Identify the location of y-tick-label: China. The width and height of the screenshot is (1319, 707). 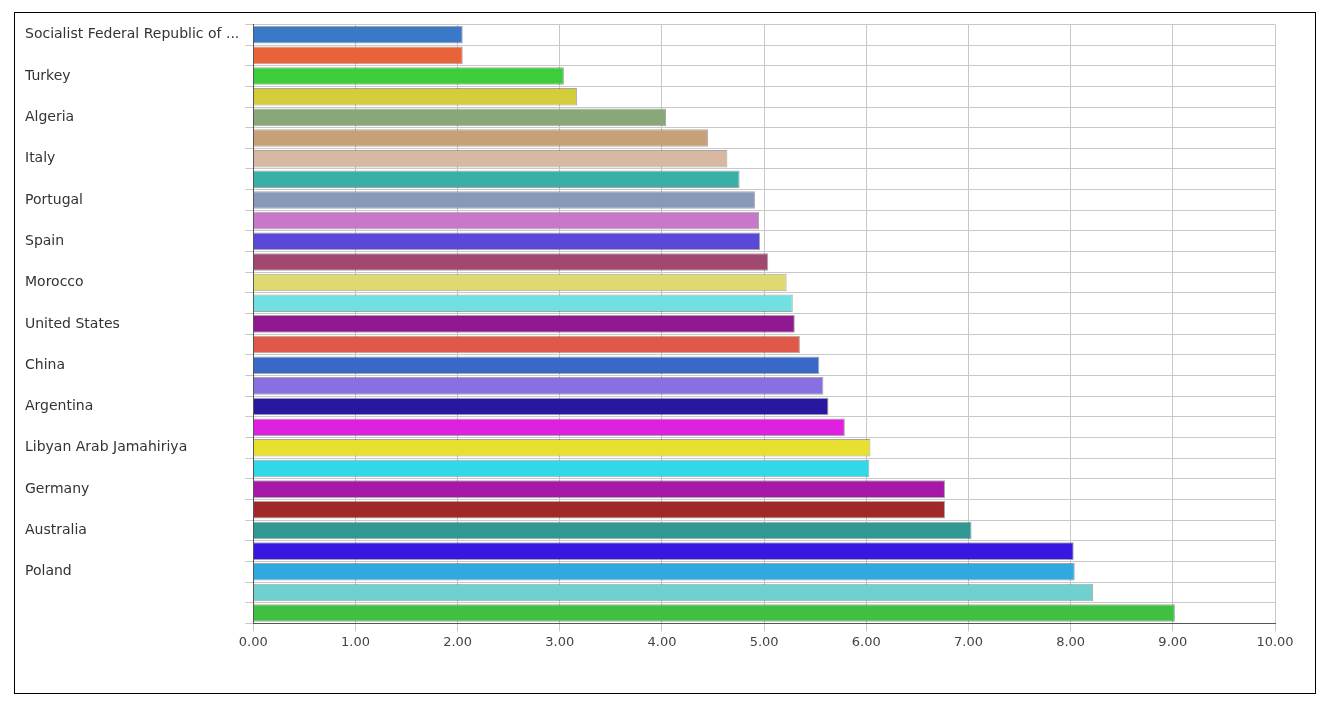
(45, 363).